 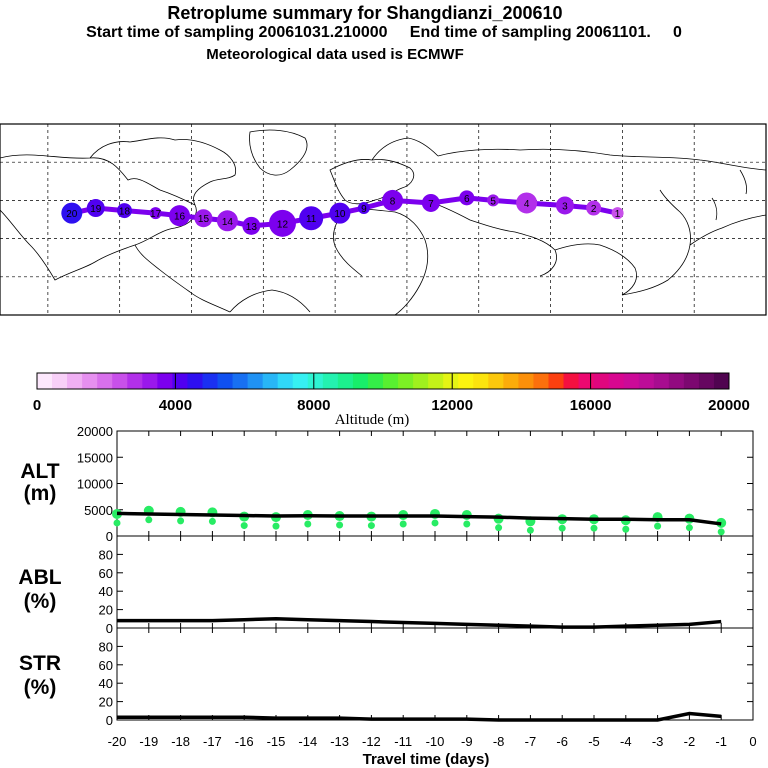 What do you see at coordinates (313, 405) in the screenshot?
I see `colorbar-tick-label: 8000` at bounding box center [313, 405].